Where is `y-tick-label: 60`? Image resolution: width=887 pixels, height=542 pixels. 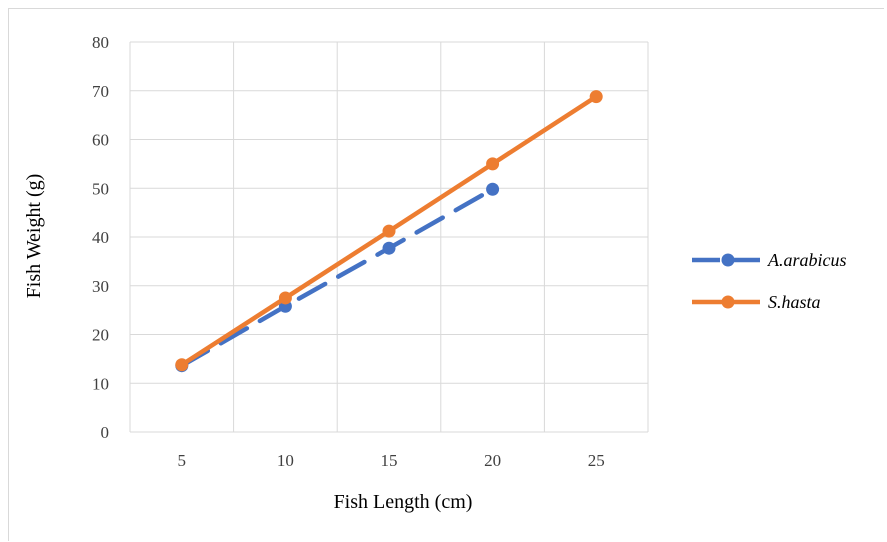
y-tick-label: 60 is located at coordinates (100, 140).